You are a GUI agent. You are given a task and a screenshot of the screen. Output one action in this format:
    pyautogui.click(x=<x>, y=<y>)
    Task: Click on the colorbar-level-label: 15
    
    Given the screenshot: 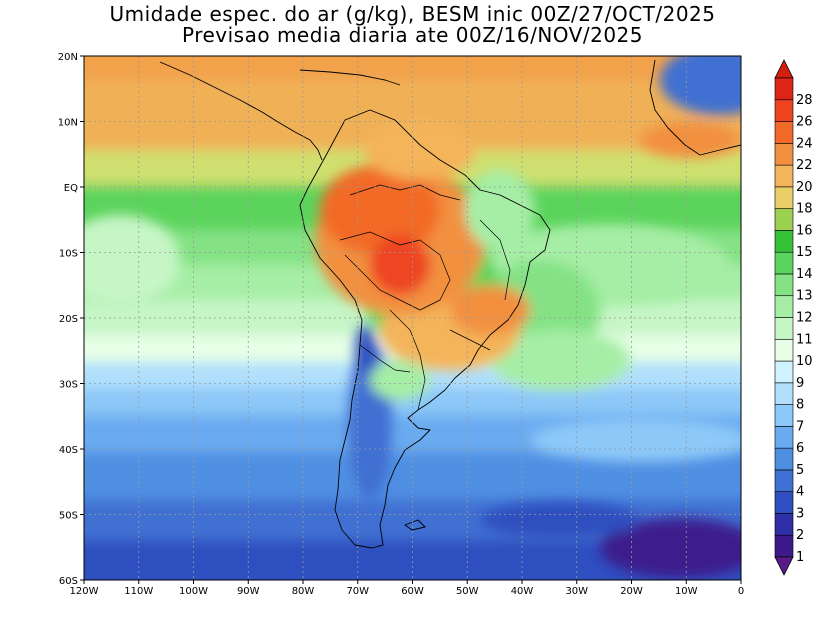 What is the action you would take?
    pyautogui.click(x=804, y=252)
    